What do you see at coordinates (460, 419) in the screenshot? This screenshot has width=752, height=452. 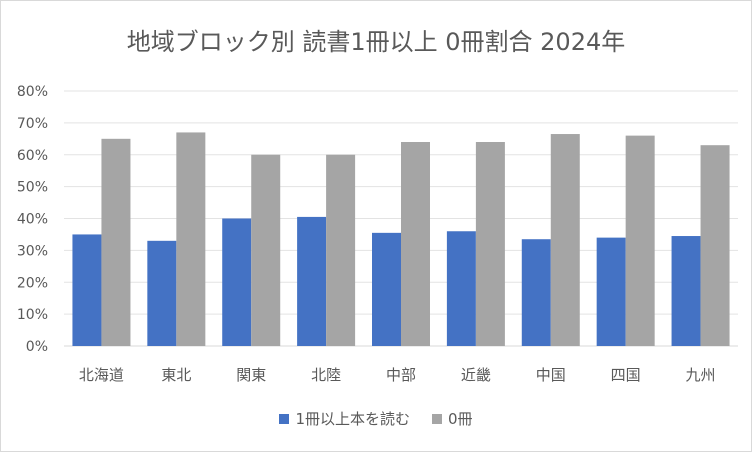 I see `legend-label-zero-books: 0冊` at bounding box center [460, 419].